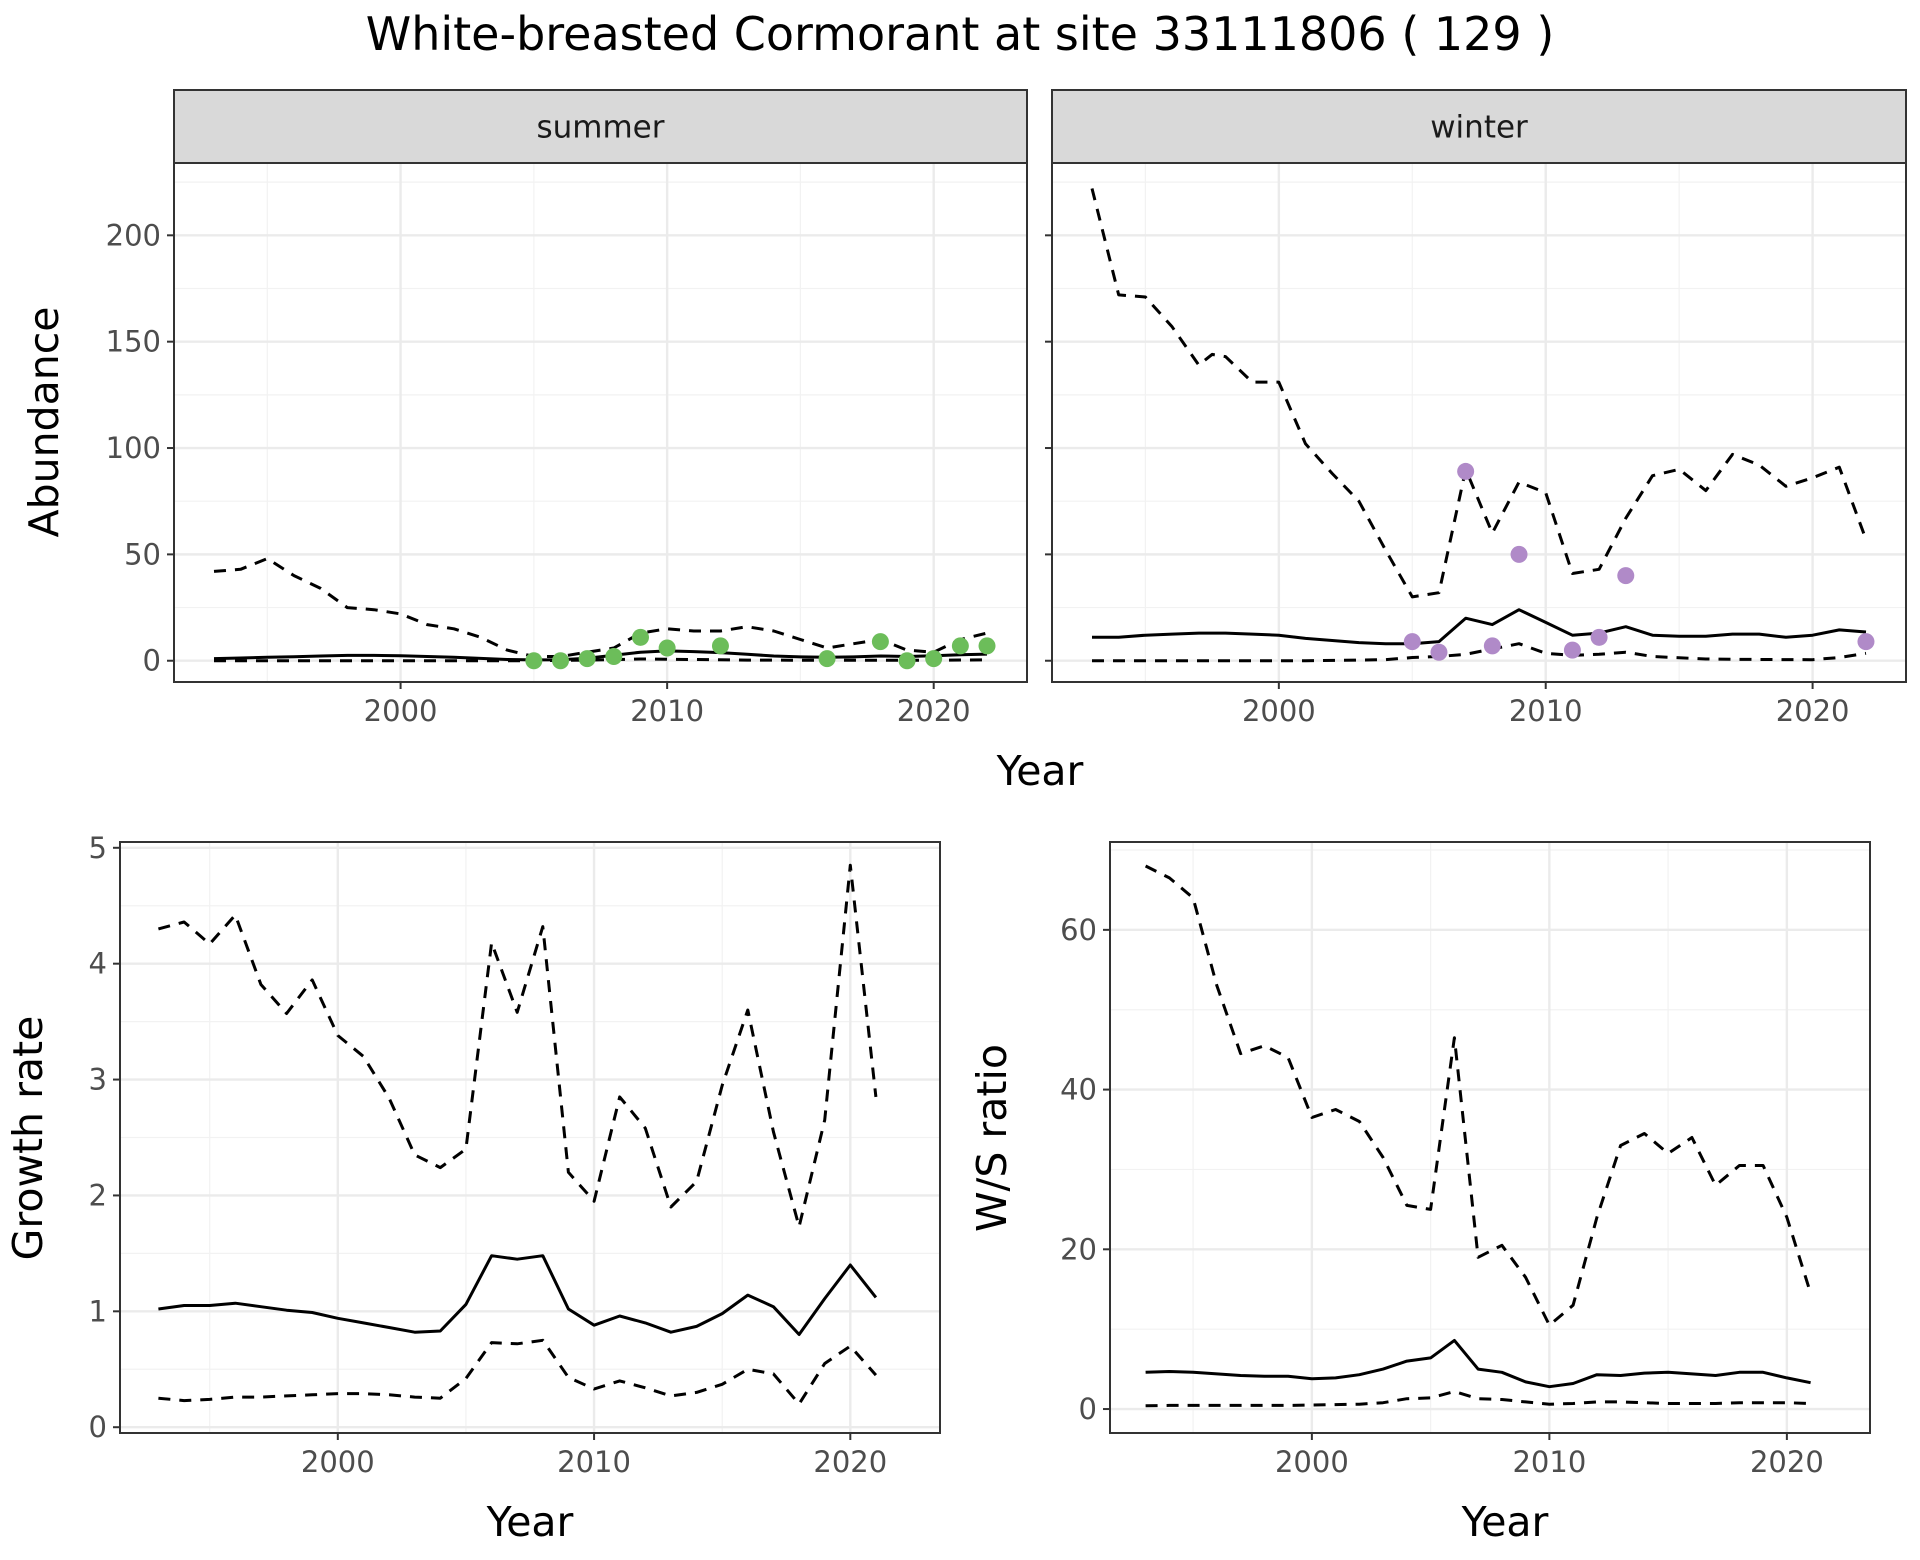  Describe the element at coordinates (133, 342) in the screenshot. I see `y-tick-label: 150` at that location.